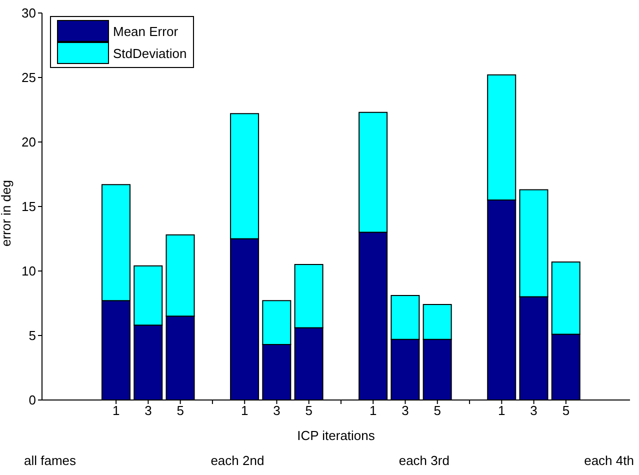  What do you see at coordinates (150, 53) in the screenshot?
I see `legend-label: StdDeviation` at bounding box center [150, 53].